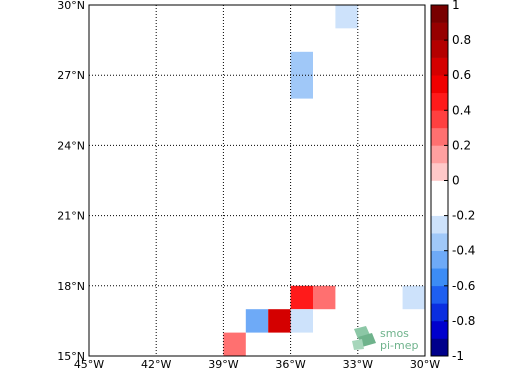  I want to click on lon-tick-label: 33°W, so click(358, 364).